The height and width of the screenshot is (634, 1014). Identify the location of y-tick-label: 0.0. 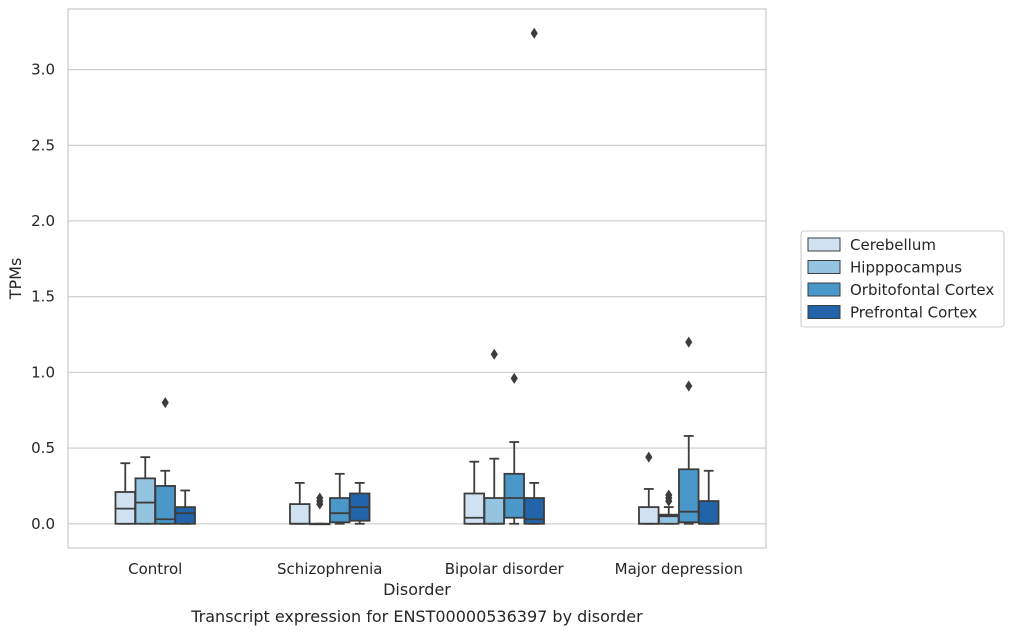
(43, 524).